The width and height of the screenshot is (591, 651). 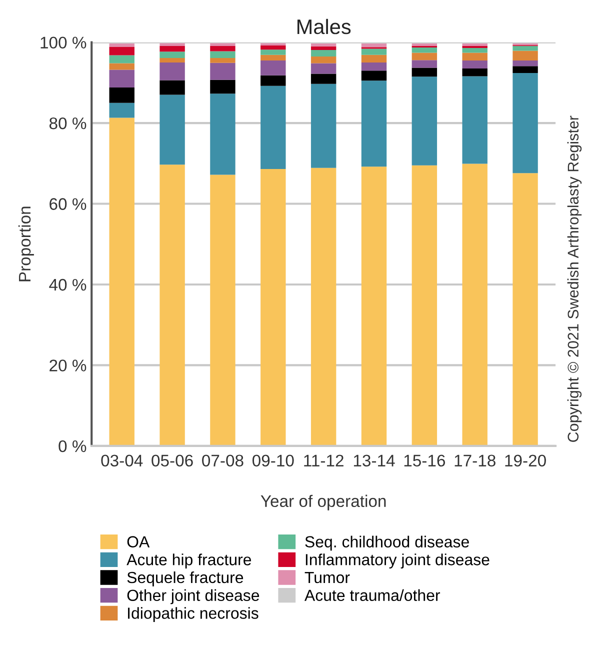 What do you see at coordinates (172, 460) in the screenshot?
I see `x-tick-label: 05-06` at bounding box center [172, 460].